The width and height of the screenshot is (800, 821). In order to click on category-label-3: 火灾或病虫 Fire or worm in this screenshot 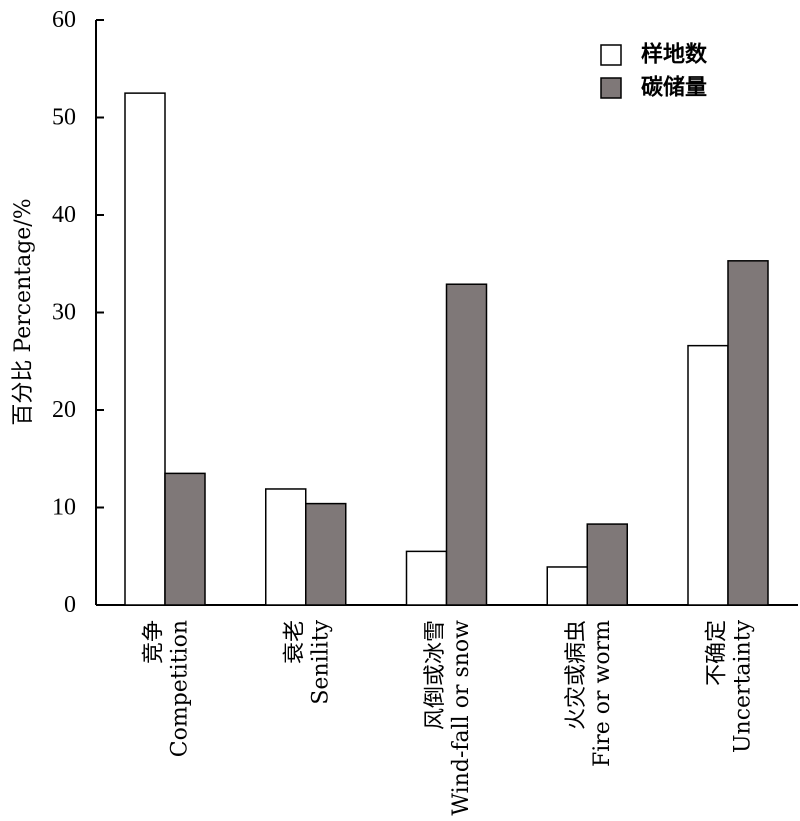, I will do `click(589, 693)`.